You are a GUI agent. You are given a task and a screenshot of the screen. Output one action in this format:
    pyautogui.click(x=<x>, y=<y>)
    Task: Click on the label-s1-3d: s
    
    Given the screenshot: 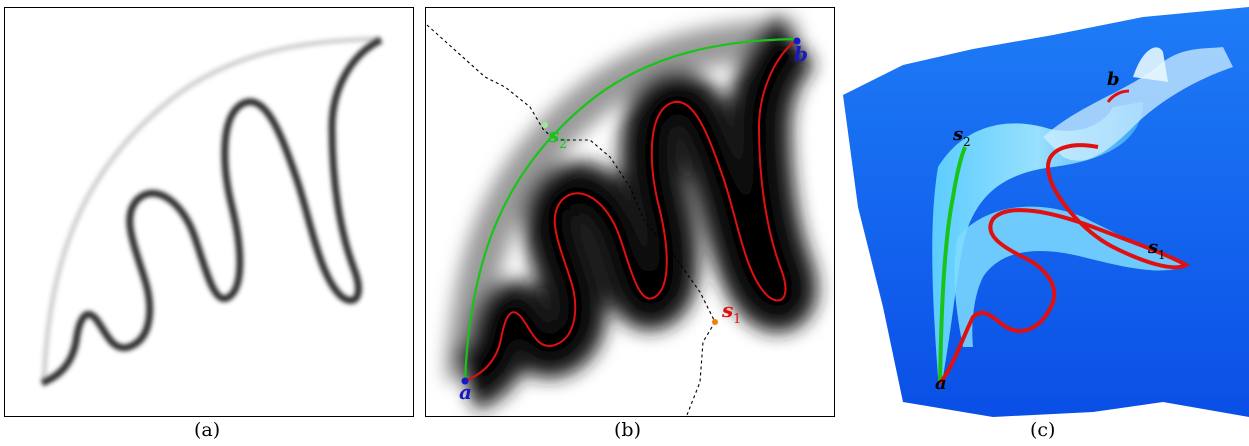 What is the action you would take?
    pyautogui.click(x=1152, y=247)
    